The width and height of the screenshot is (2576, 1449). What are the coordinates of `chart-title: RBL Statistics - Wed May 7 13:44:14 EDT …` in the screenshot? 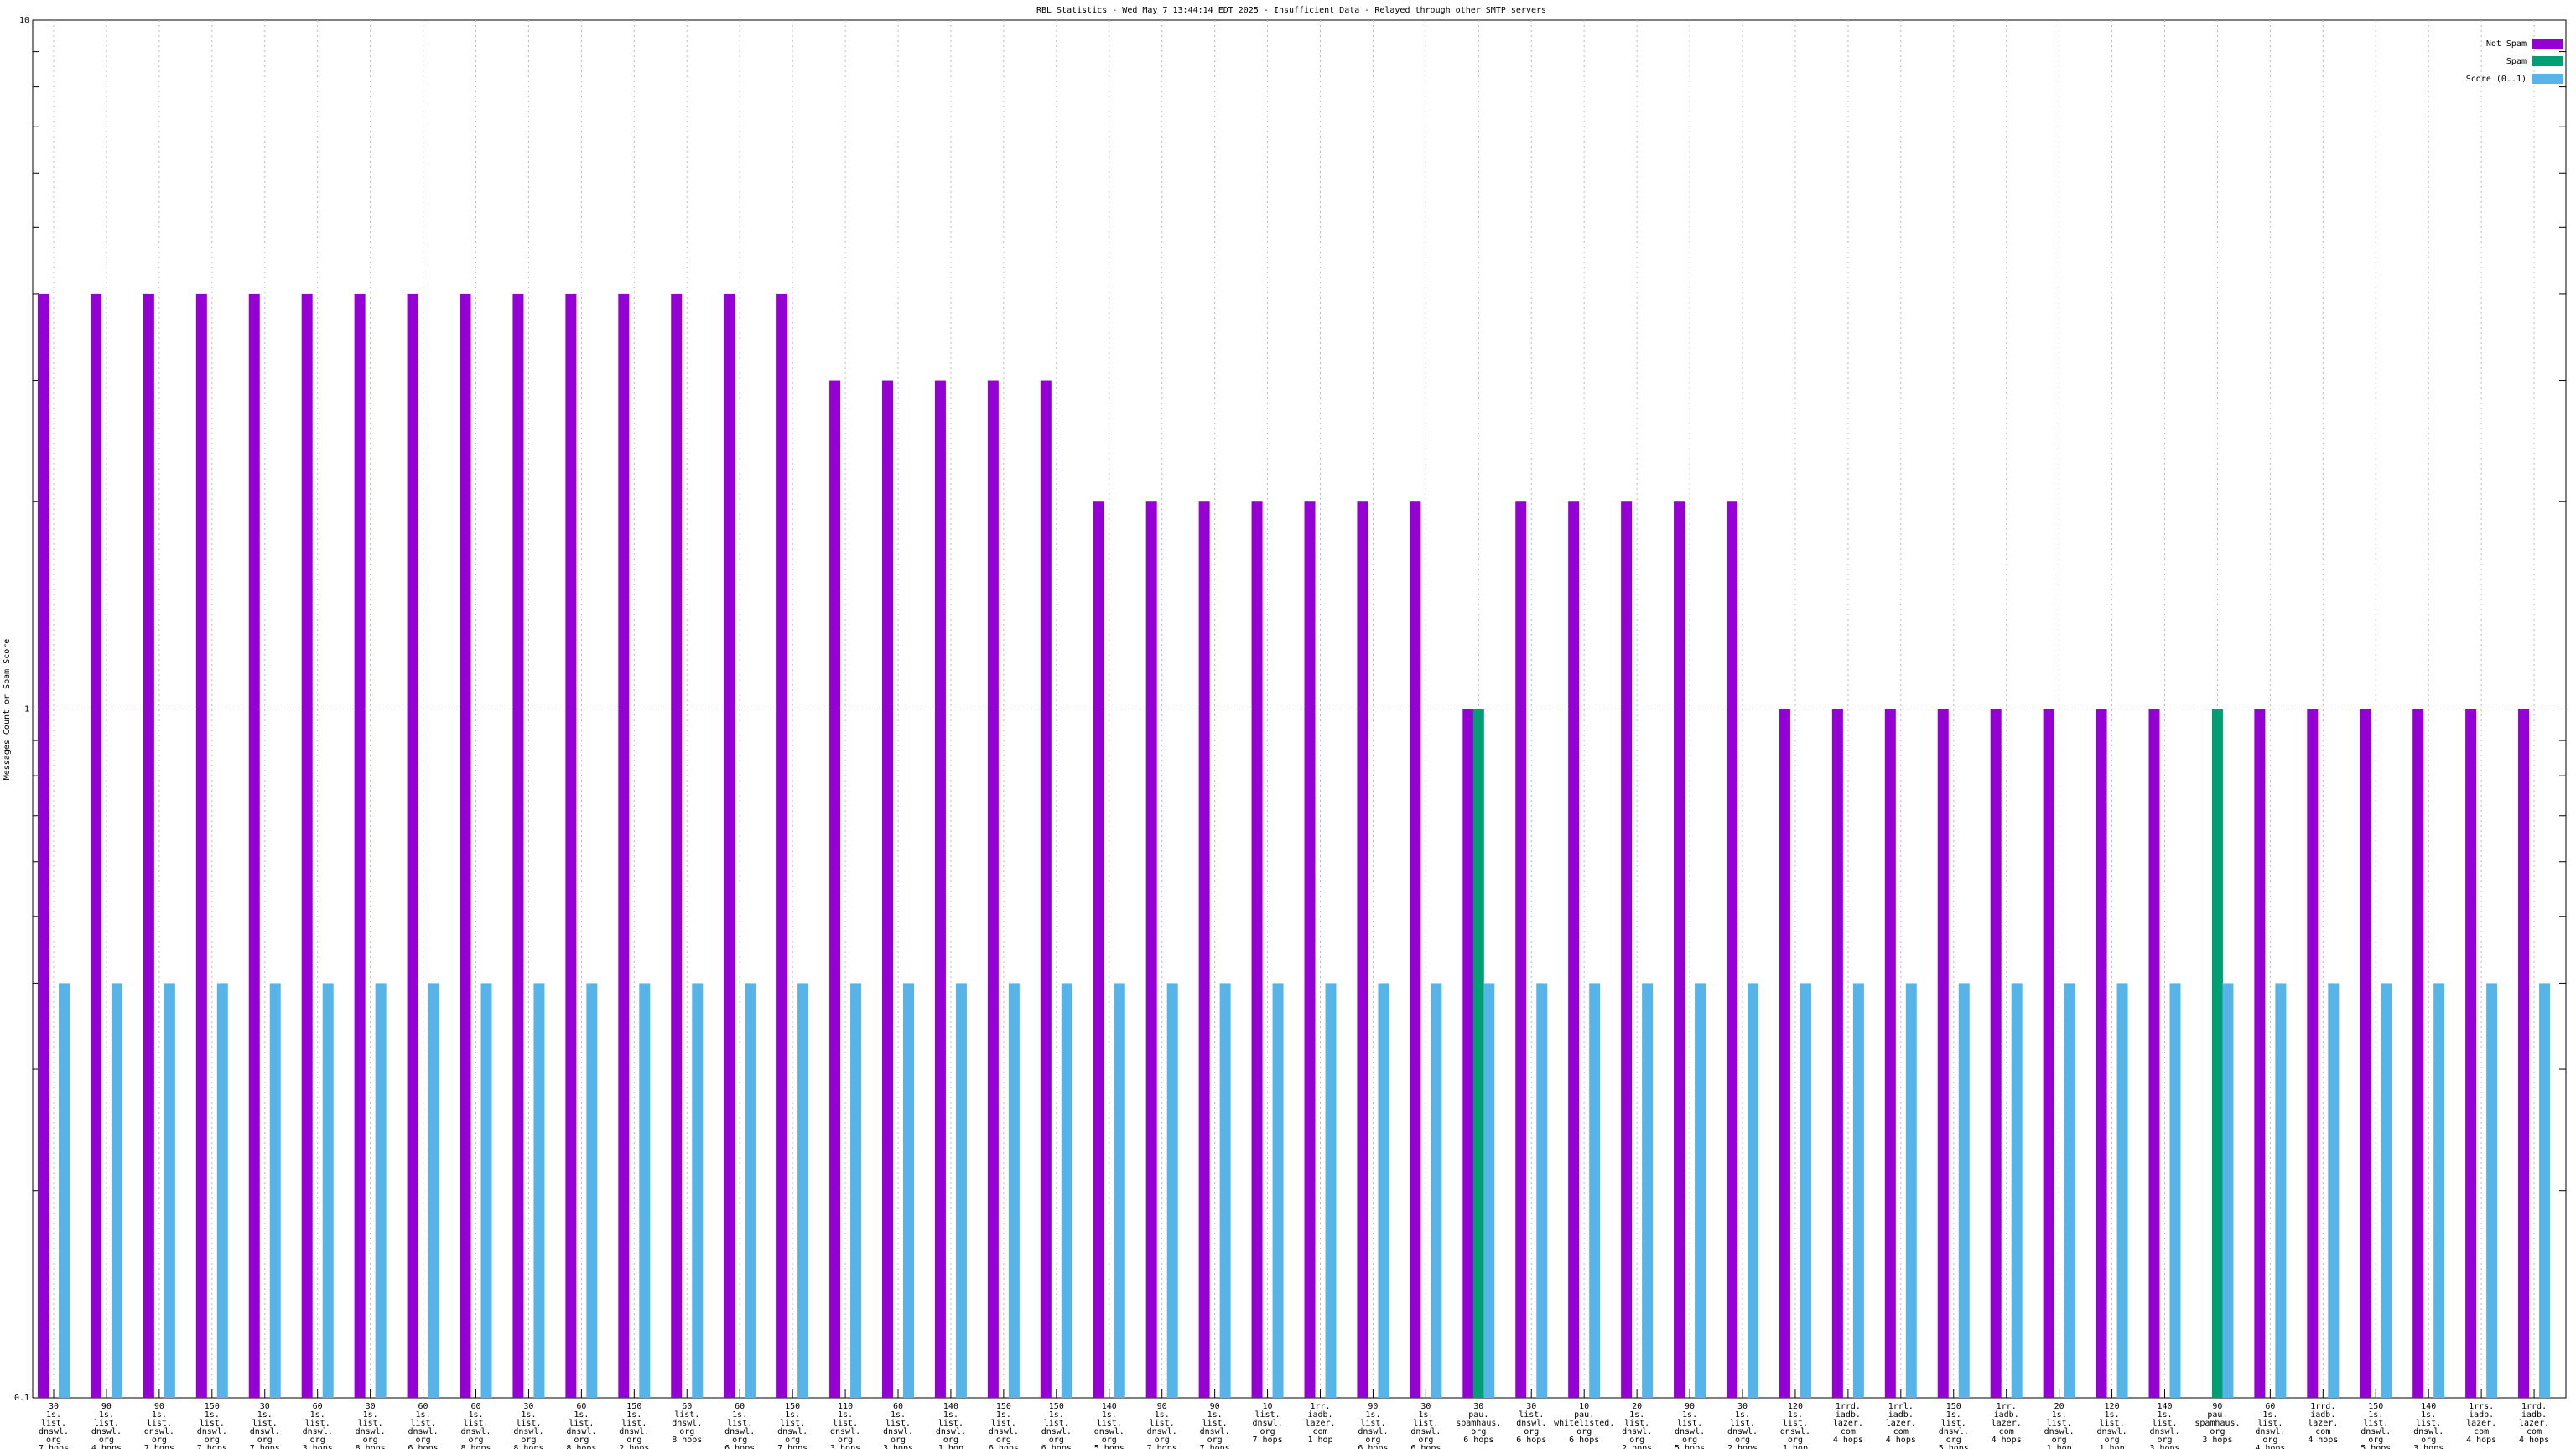 It's located at (1291, 10).